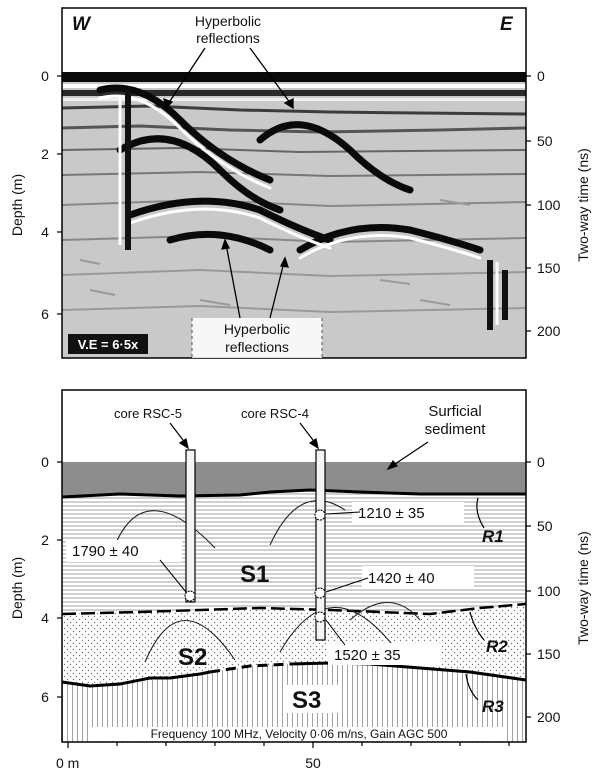 The width and height of the screenshot is (600, 779). What do you see at coordinates (45, 76) in the screenshot?
I see `top-depth-tick-0: 0` at bounding box center [45, 76].